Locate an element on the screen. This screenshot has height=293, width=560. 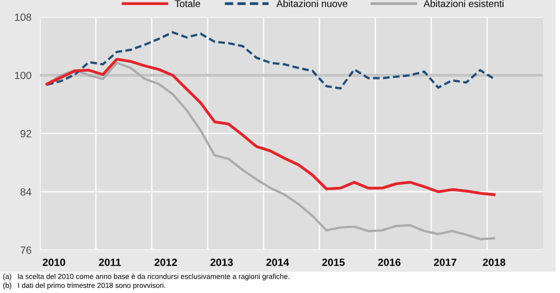
legend-label: Abitazioni esistenti is located at coordinates (464, 4).